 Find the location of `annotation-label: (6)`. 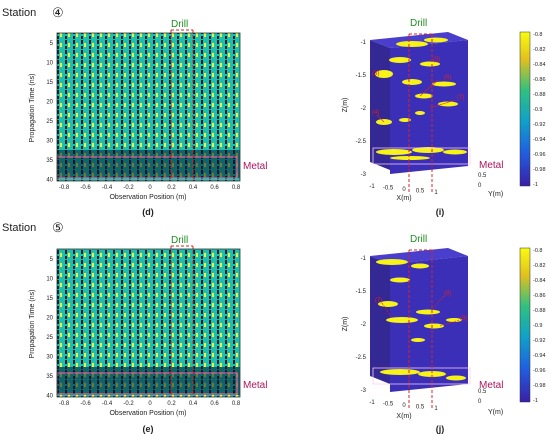

annotation-label: (6) is located at coordinates (447, 78).